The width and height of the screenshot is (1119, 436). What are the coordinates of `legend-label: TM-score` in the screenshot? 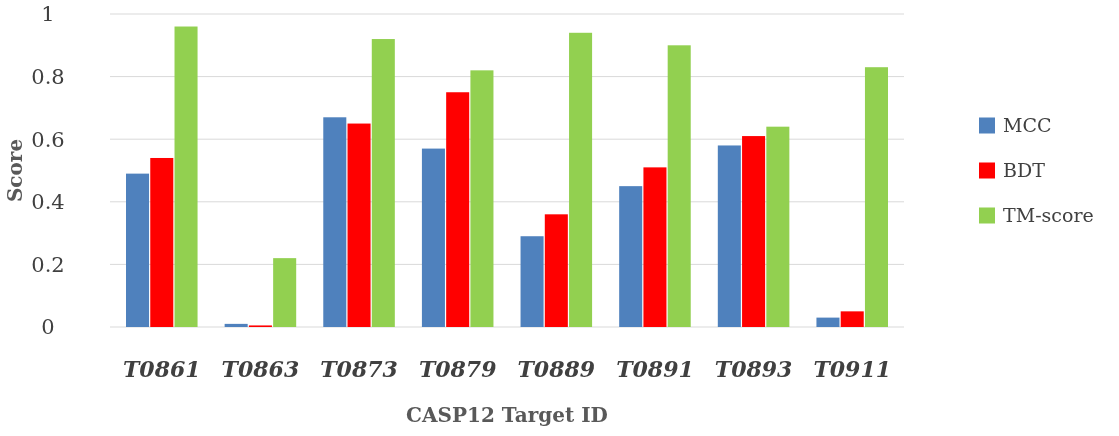 It's located at (1048, 215).